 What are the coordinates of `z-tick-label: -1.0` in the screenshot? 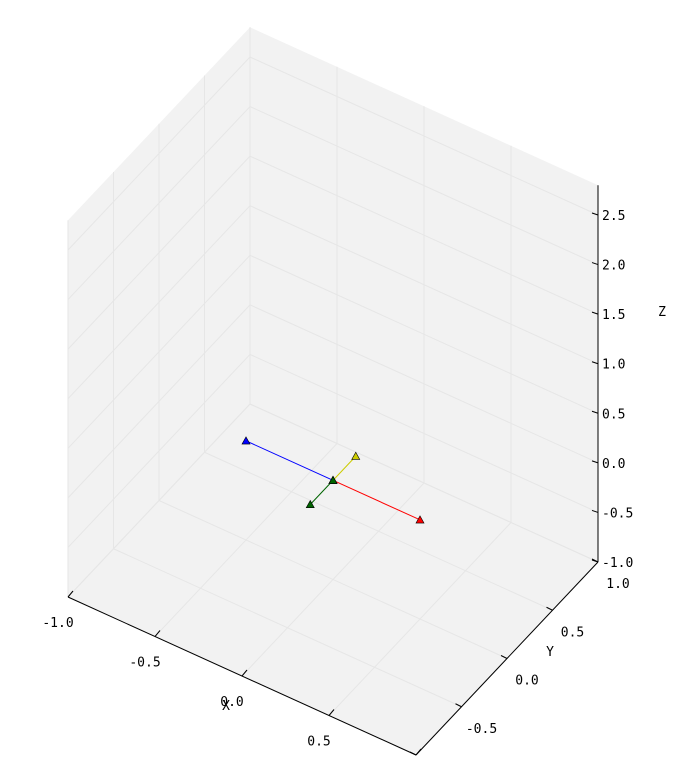 It's located at (617, 563).